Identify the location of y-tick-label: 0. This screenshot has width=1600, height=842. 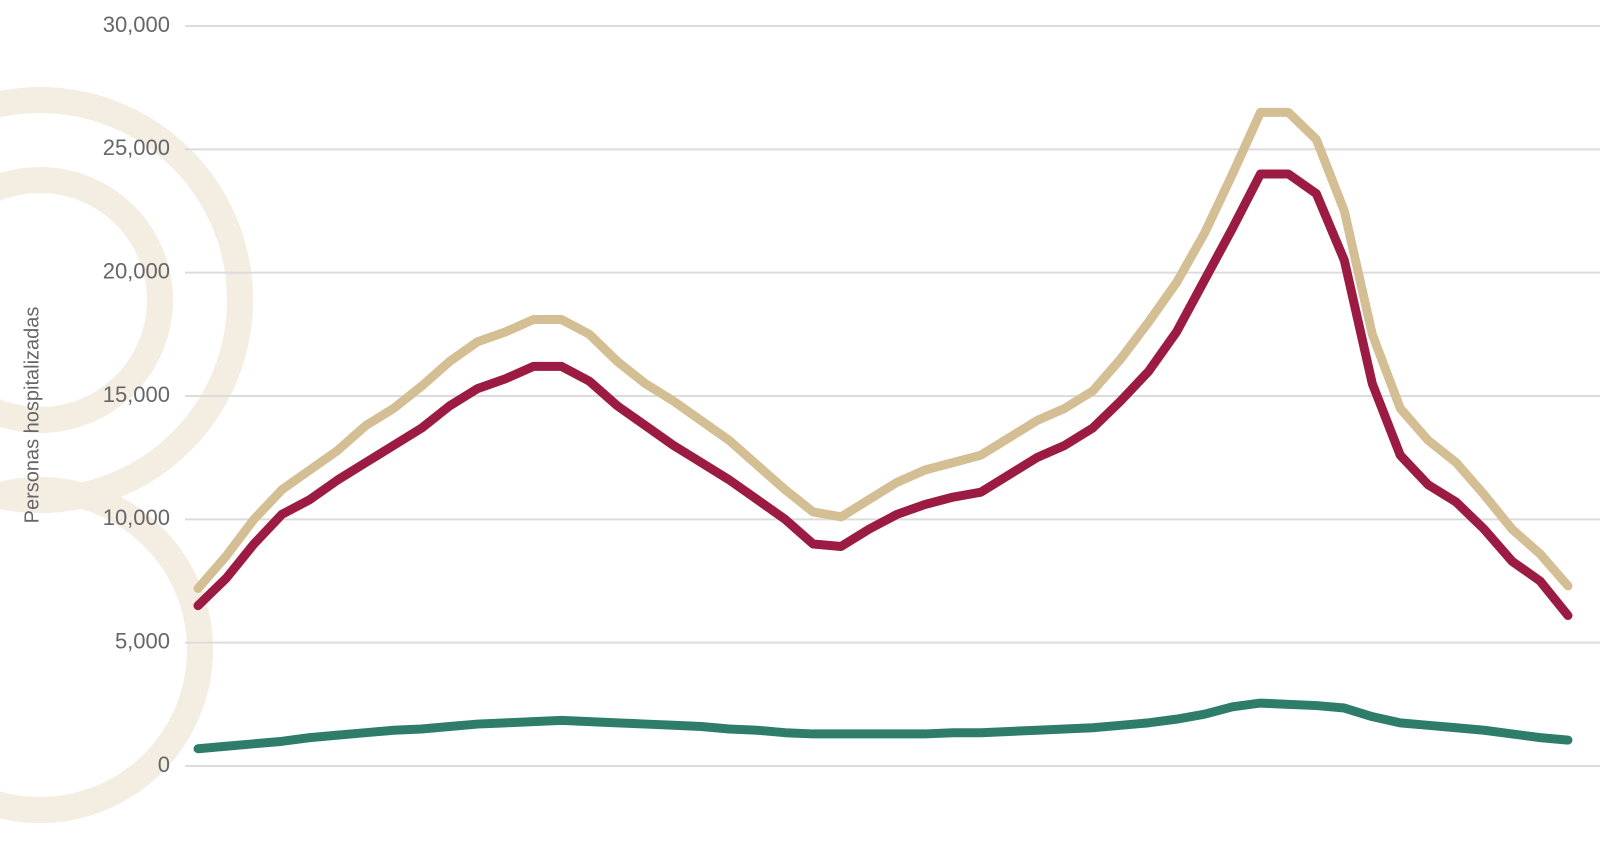
(164, 764).